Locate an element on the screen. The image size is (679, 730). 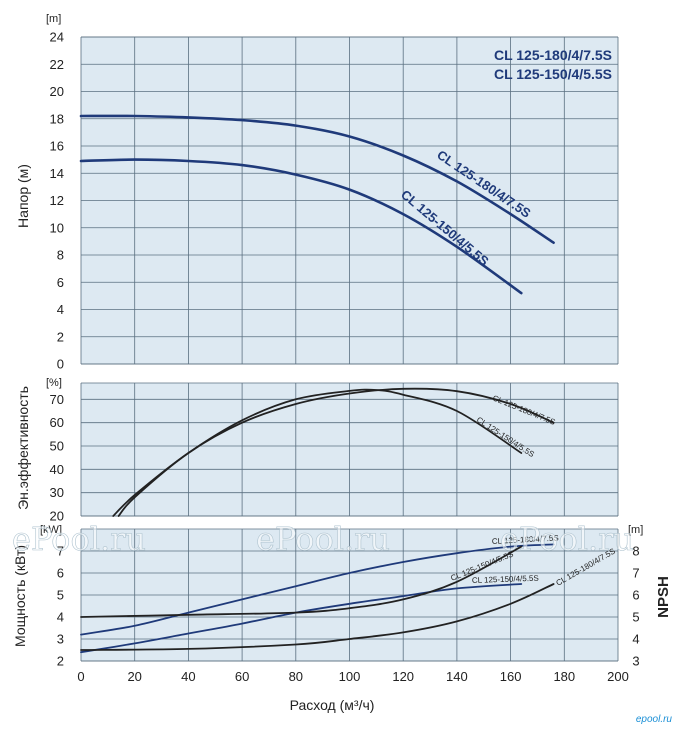
efficiency-y-unit: [%] is located at coordinates (54, 383).